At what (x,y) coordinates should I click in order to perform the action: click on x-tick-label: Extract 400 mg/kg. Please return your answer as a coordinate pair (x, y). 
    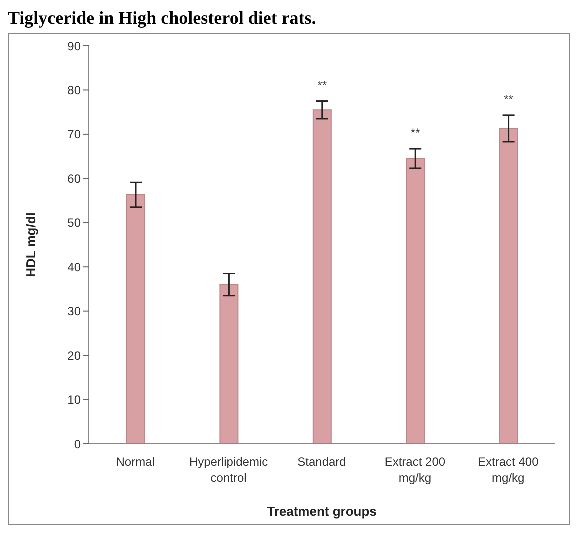
    Looking at the image, I should click on (509, 470).